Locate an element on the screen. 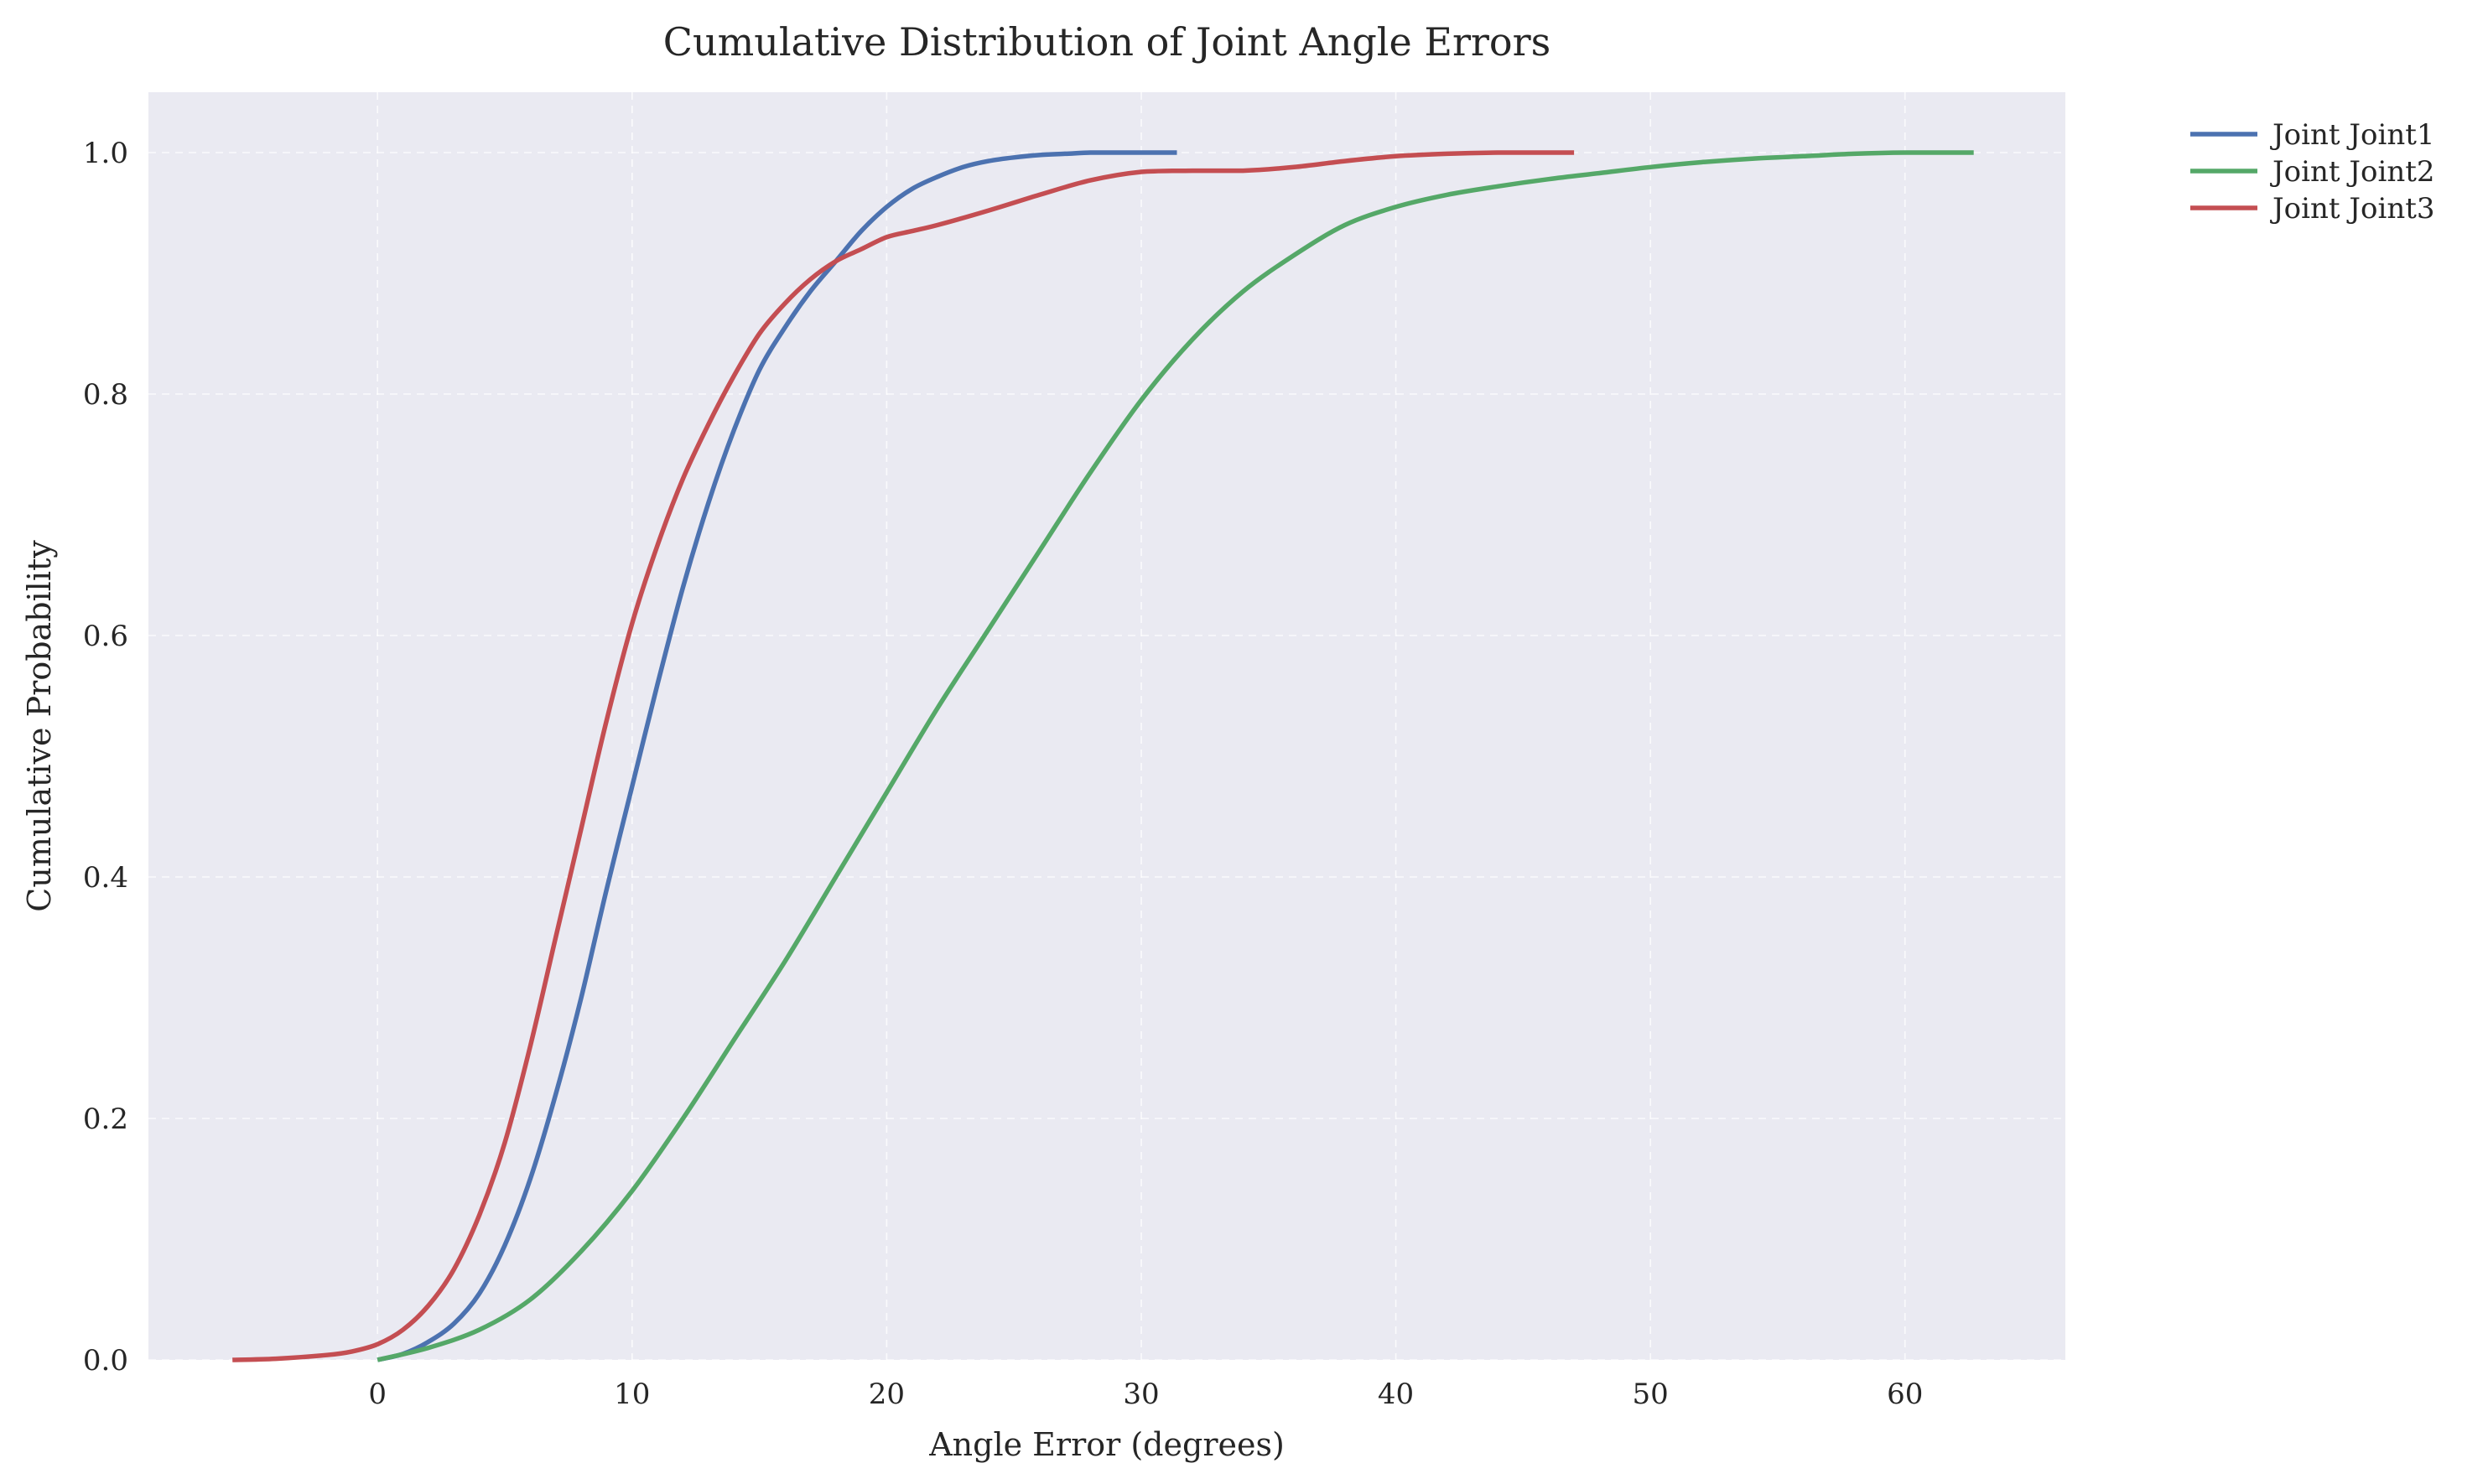 This screenshot has width=2488, height=1484. y-tick-label: 0.2 is located at coordinates (106, 1119).